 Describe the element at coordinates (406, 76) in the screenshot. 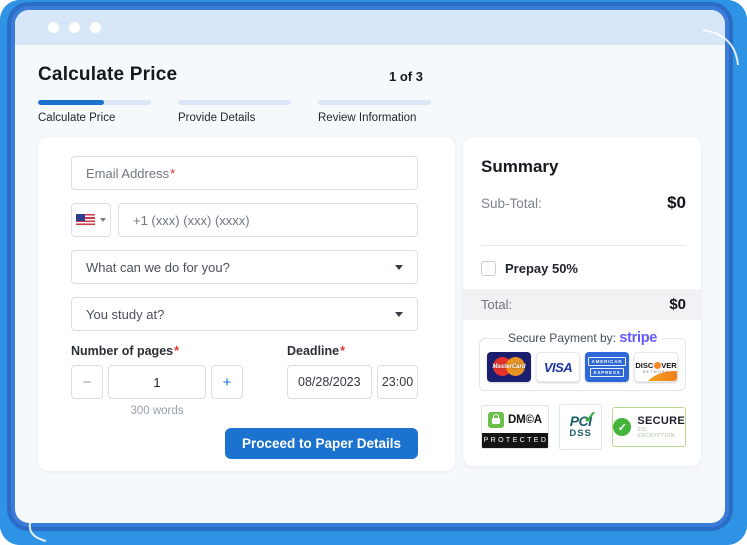

I see `step-indicator: 1 of 3` at that location.